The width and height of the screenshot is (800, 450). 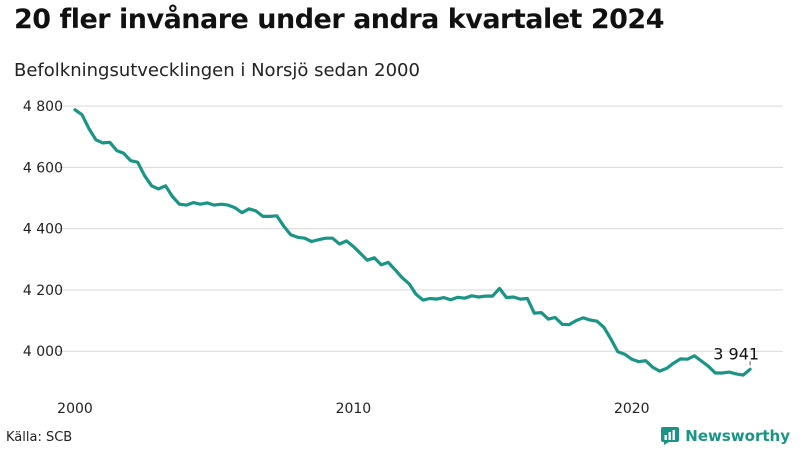 What do you see at coordinates (43, 291) in the screenshot?
I see `y-tick-label: 4 200` at bounding box center [43, 291].